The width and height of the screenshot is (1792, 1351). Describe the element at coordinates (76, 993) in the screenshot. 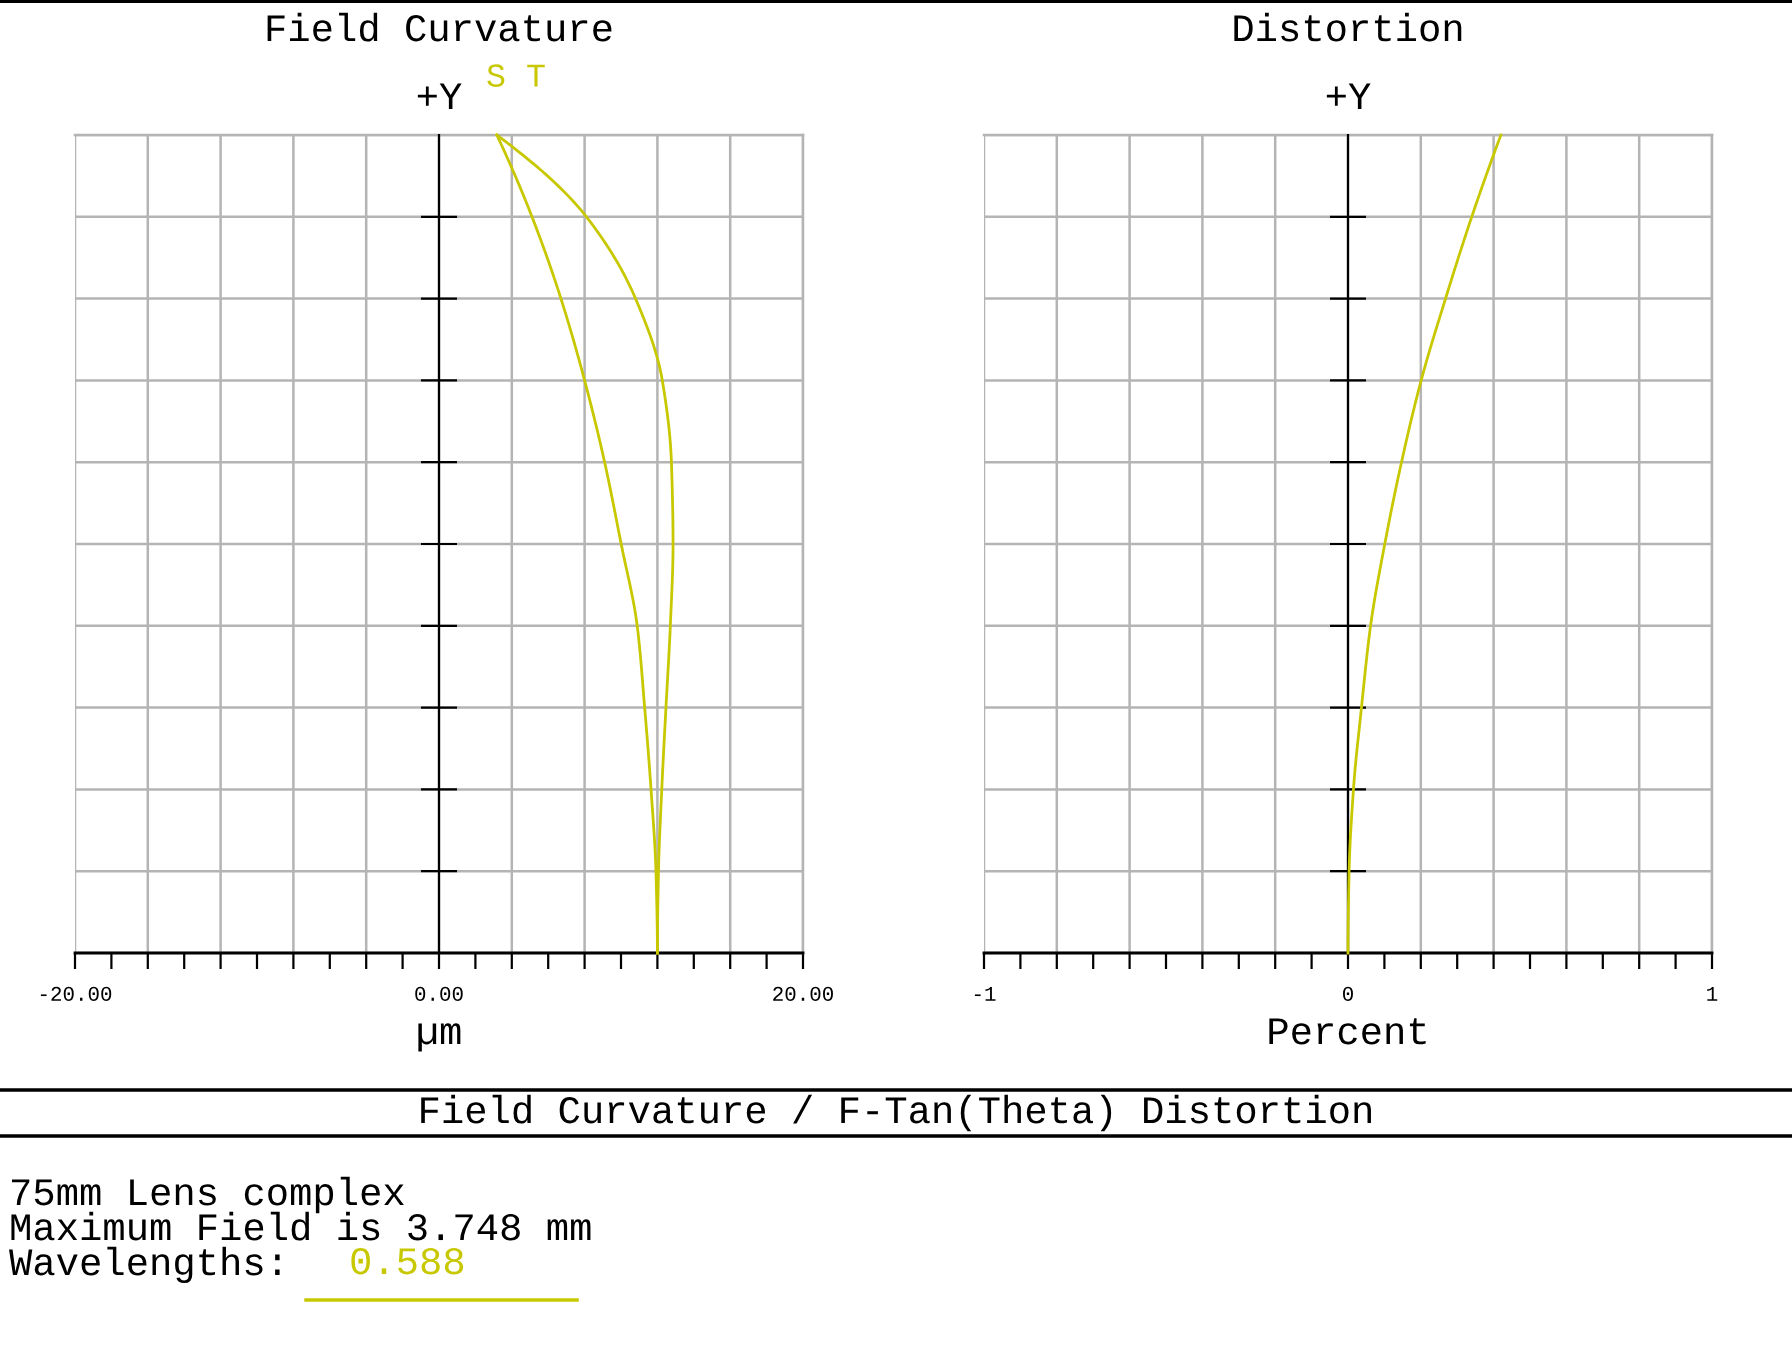

I see `x-tick-label: -20.00` at that location.